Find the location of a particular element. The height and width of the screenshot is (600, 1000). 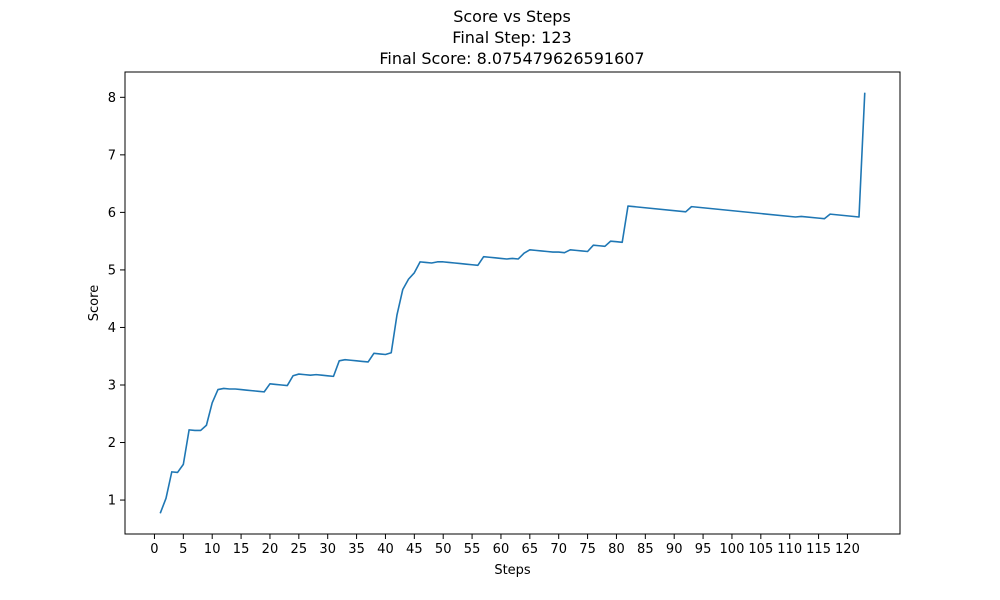

x-tick-label: 75 is located at coordinates (587, 549).